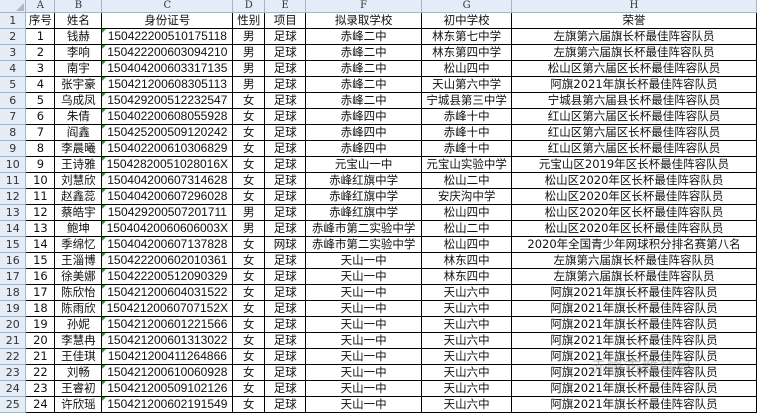 This screenshot has width=757, height=413. I want to click on cell-G24: 天山六中, so click(467, 388).